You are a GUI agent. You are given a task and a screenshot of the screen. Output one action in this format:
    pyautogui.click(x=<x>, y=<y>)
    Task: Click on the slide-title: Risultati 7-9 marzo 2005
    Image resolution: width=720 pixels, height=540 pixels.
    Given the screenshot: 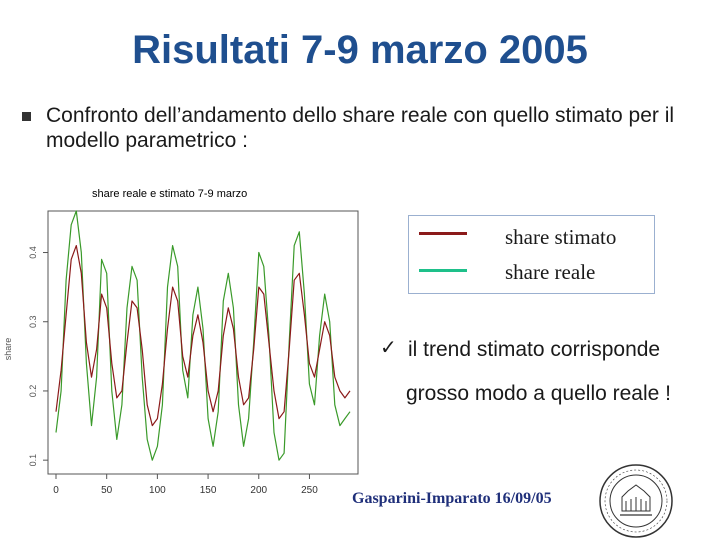 What is the action you would take?
    pyautogui.click(x=360, y=50)
    